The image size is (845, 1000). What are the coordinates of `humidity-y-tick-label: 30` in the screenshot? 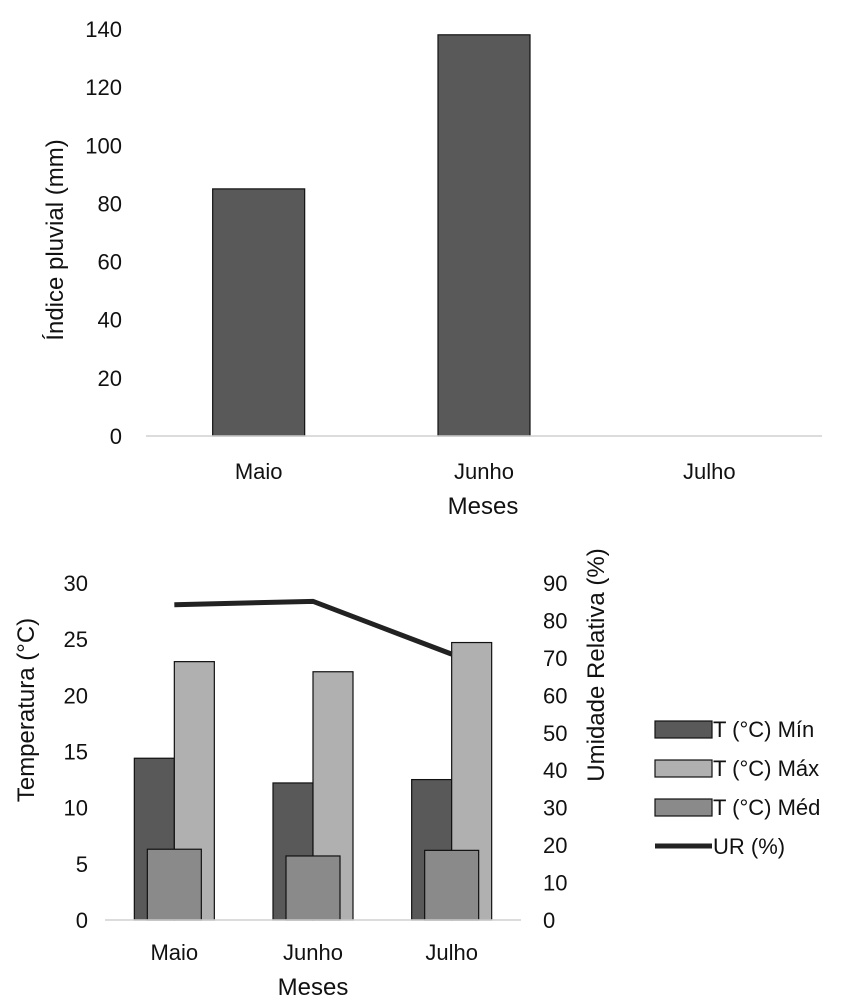 It's located at (555, 808).